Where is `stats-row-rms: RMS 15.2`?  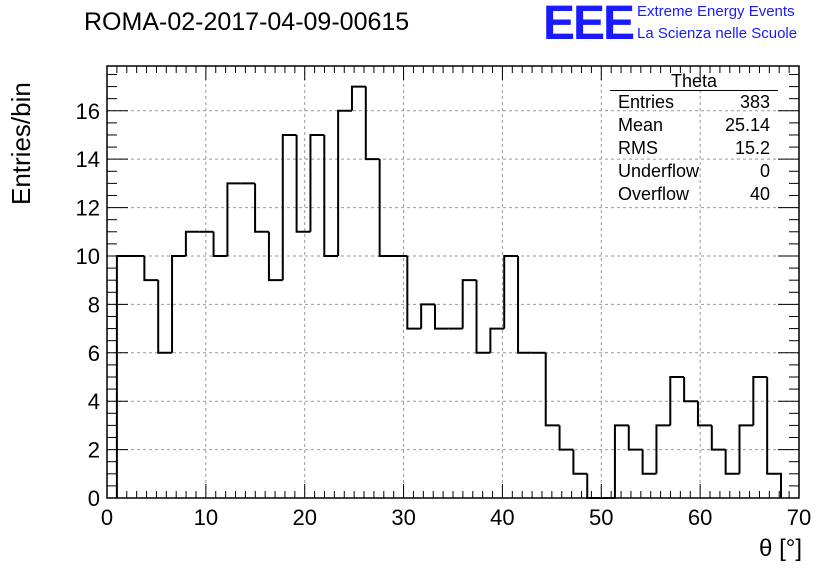
stats-row-rms: RMS 15.2 is located at coordinates (694, 148).